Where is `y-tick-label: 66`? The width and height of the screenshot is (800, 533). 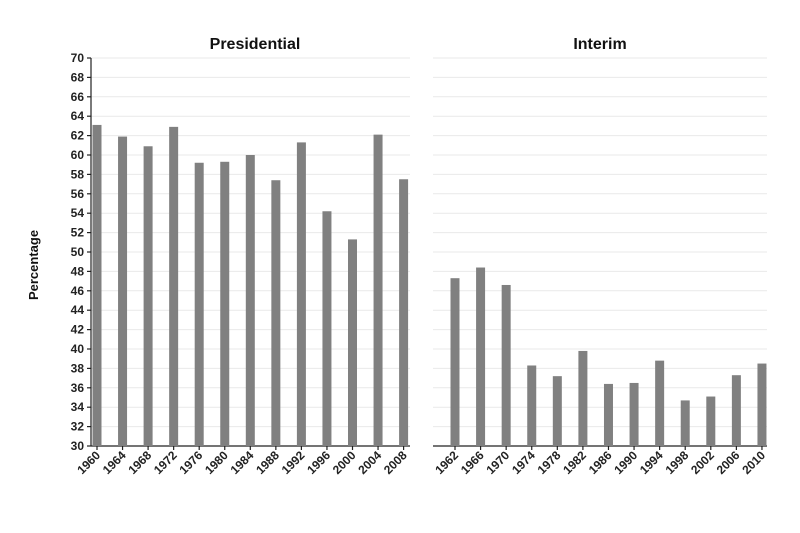 y-tick-label: 66 is located at coordinates (78, 97).